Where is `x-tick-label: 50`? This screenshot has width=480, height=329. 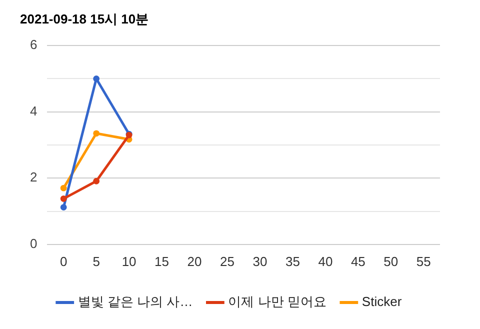
x-tick-label: 50 is located at coordinates (391, 261).